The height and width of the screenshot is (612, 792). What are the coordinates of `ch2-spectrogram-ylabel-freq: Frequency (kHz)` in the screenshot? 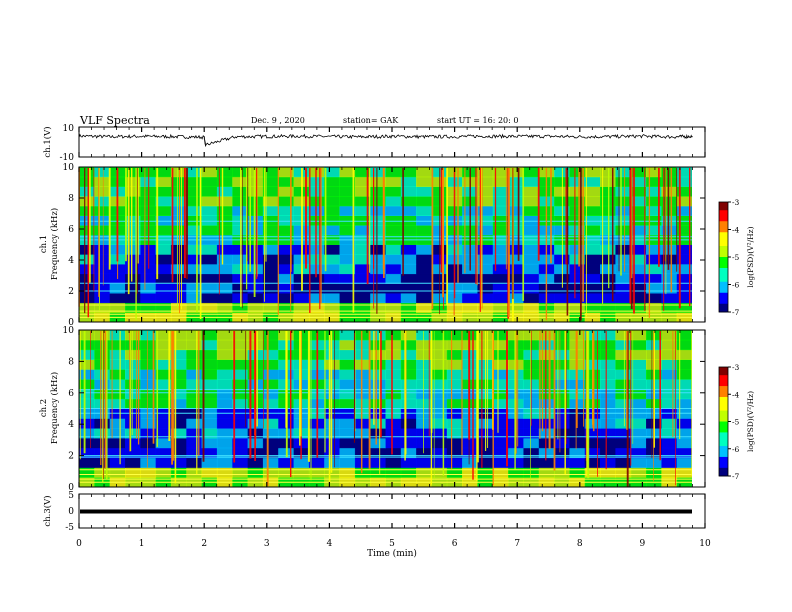 It's located at (54, 408).